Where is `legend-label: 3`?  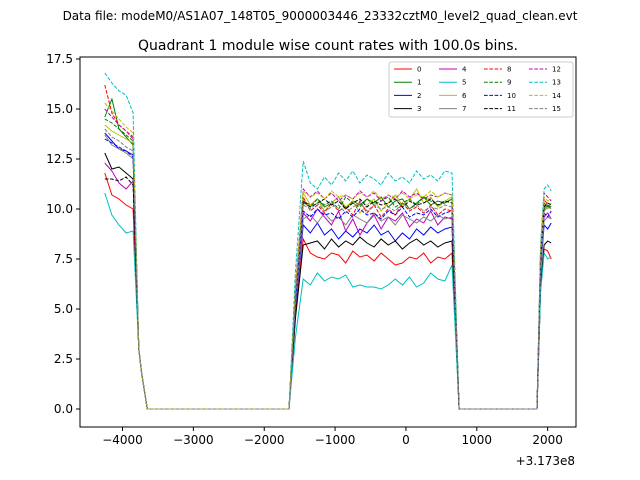 legend-label: 3 is located at coordinates (419, 109).